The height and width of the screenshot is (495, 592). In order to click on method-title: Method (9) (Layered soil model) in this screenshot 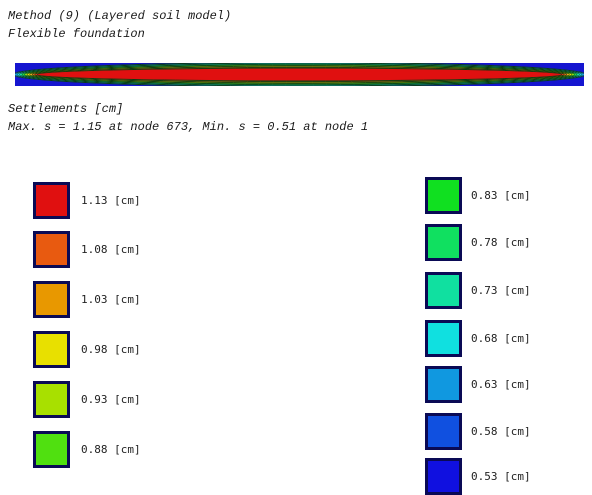, I will do `click(120, 16)`.